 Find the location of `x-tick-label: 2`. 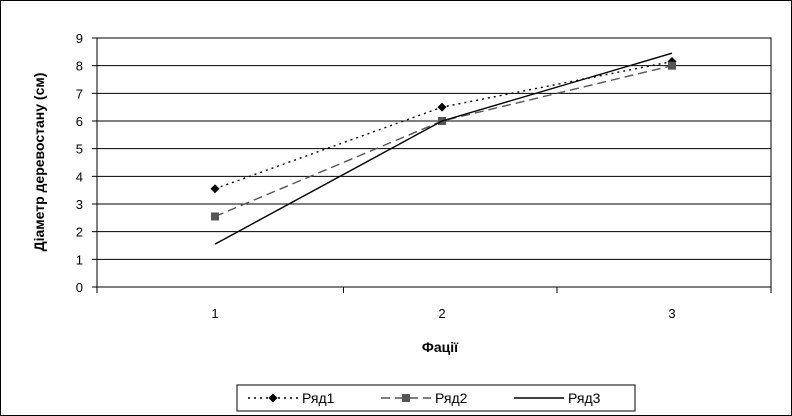

x-tick-label: 2 is located at coordinates (441, 313).